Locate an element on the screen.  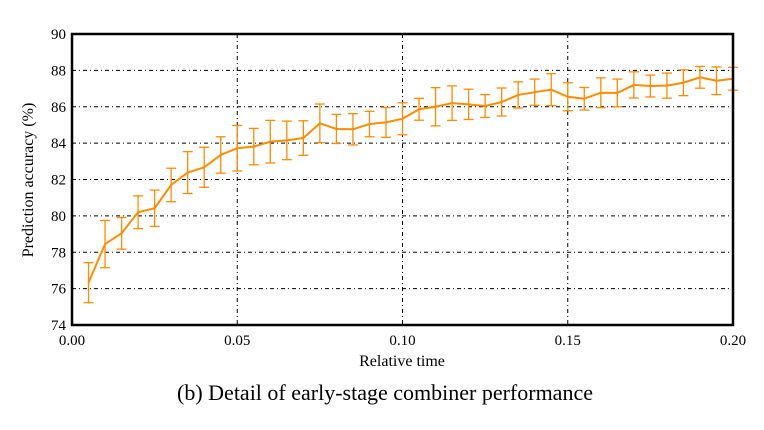
y-tick-label: 90 is located at coordinates (58, 35).